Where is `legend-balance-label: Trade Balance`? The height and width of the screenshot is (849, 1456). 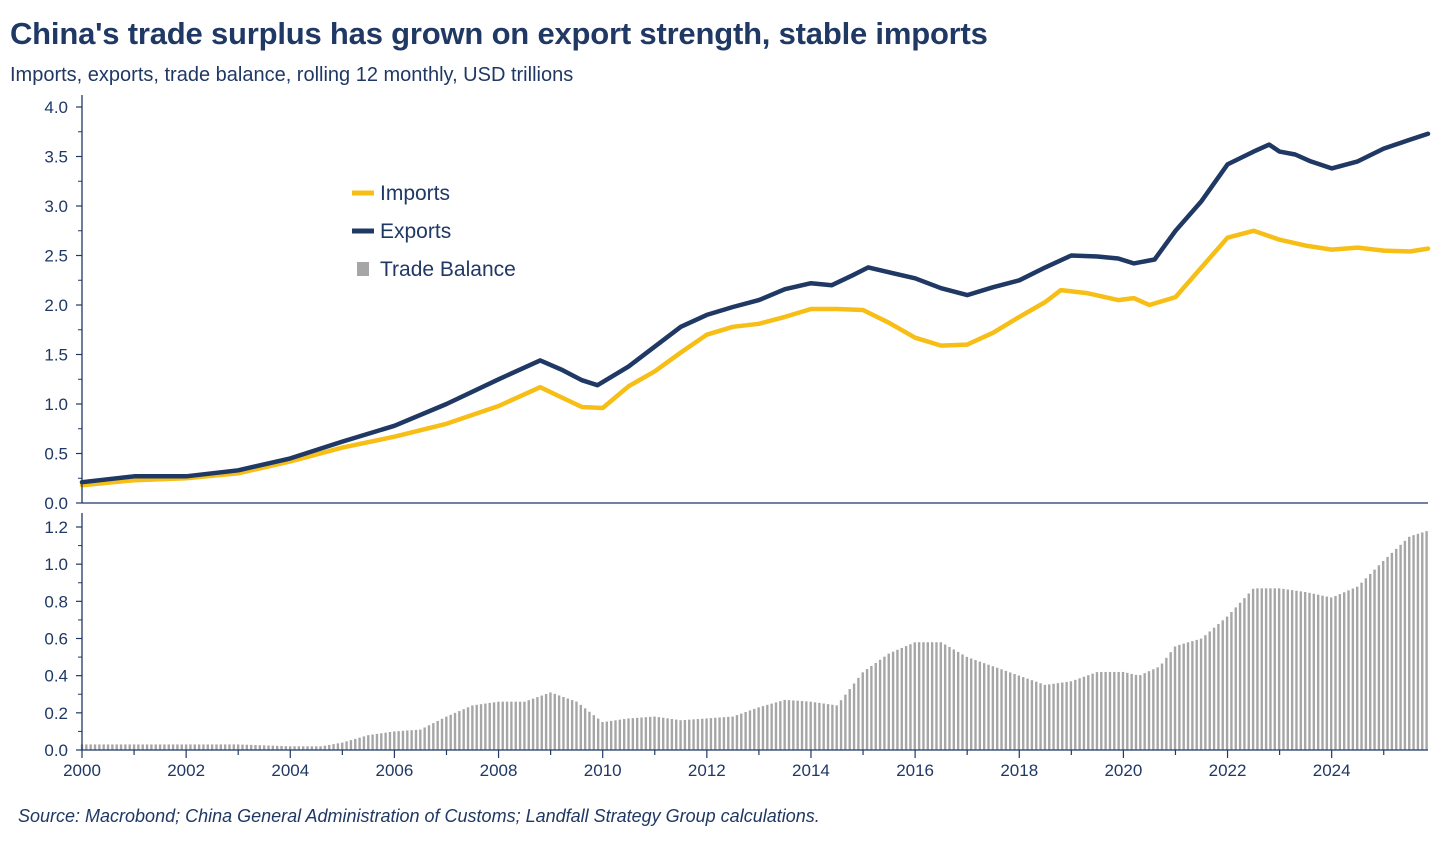
legend-balance-label: Trade Balance is located at coordinates (448, 269).